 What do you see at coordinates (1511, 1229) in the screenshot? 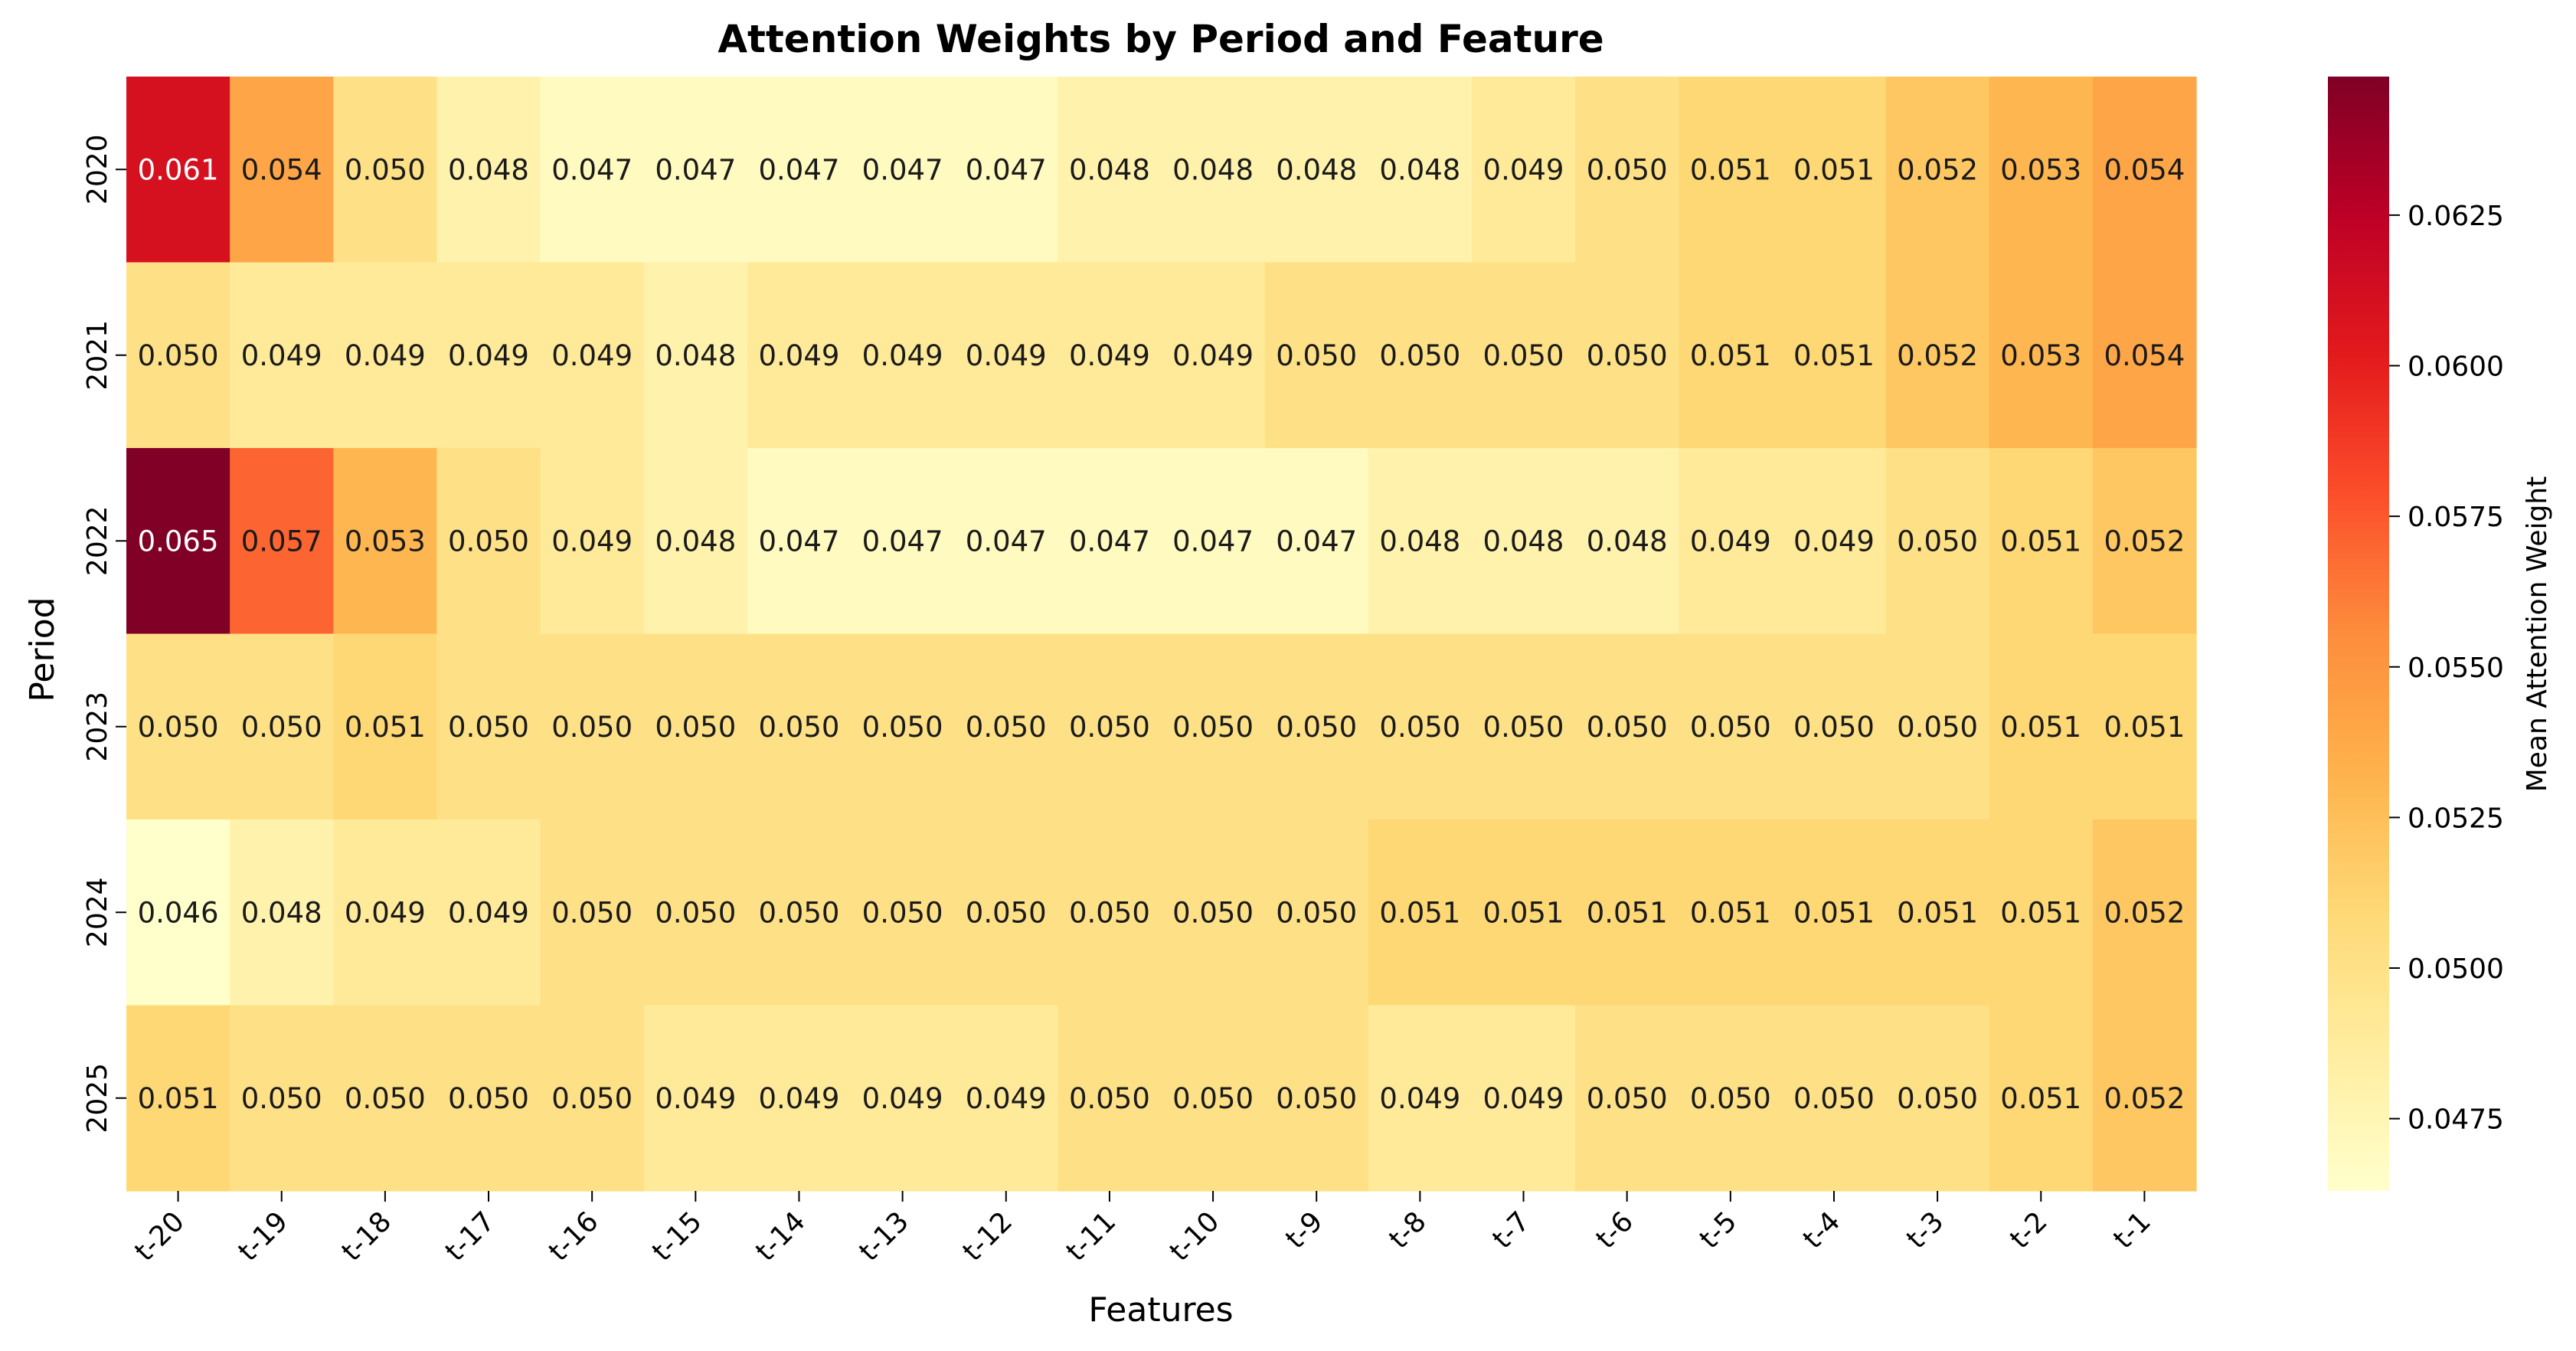
I see `x-tick-label: t-7` at bounding box center [1511, 1229].